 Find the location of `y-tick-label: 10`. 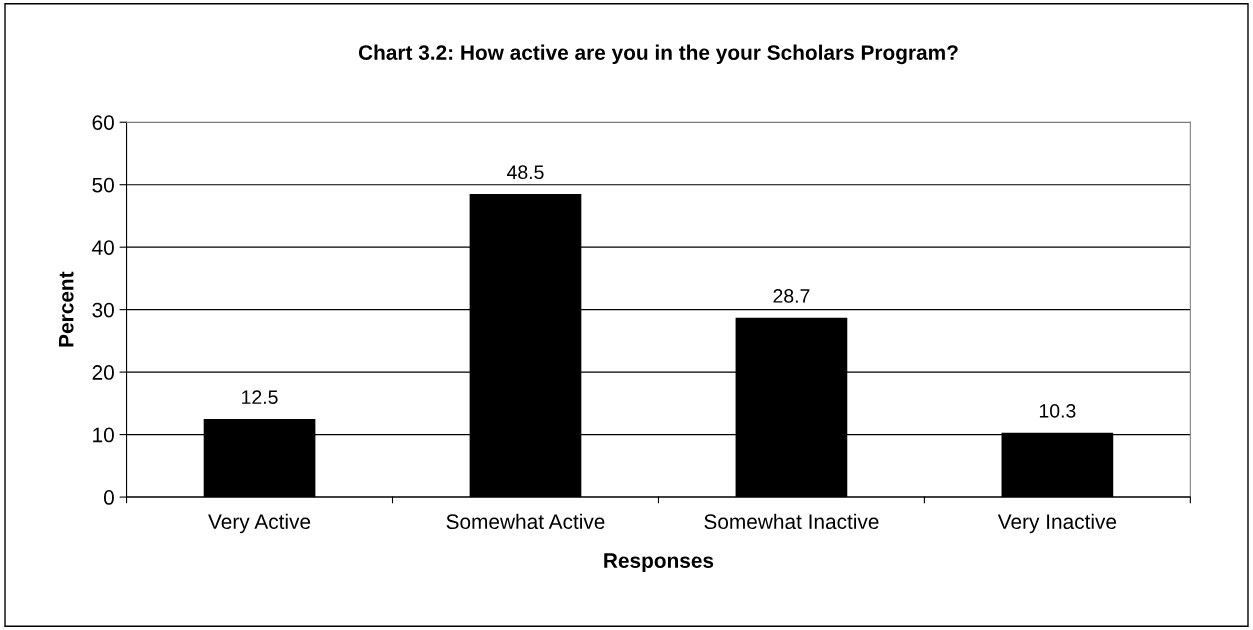

y-tick-label: 10 is located at coordinates (103, 435).